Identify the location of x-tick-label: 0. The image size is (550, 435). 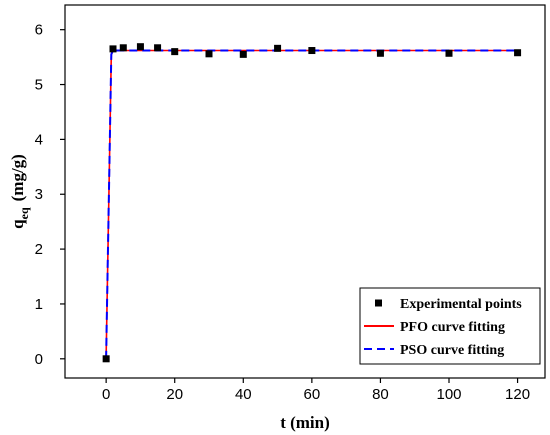
(106, 394).